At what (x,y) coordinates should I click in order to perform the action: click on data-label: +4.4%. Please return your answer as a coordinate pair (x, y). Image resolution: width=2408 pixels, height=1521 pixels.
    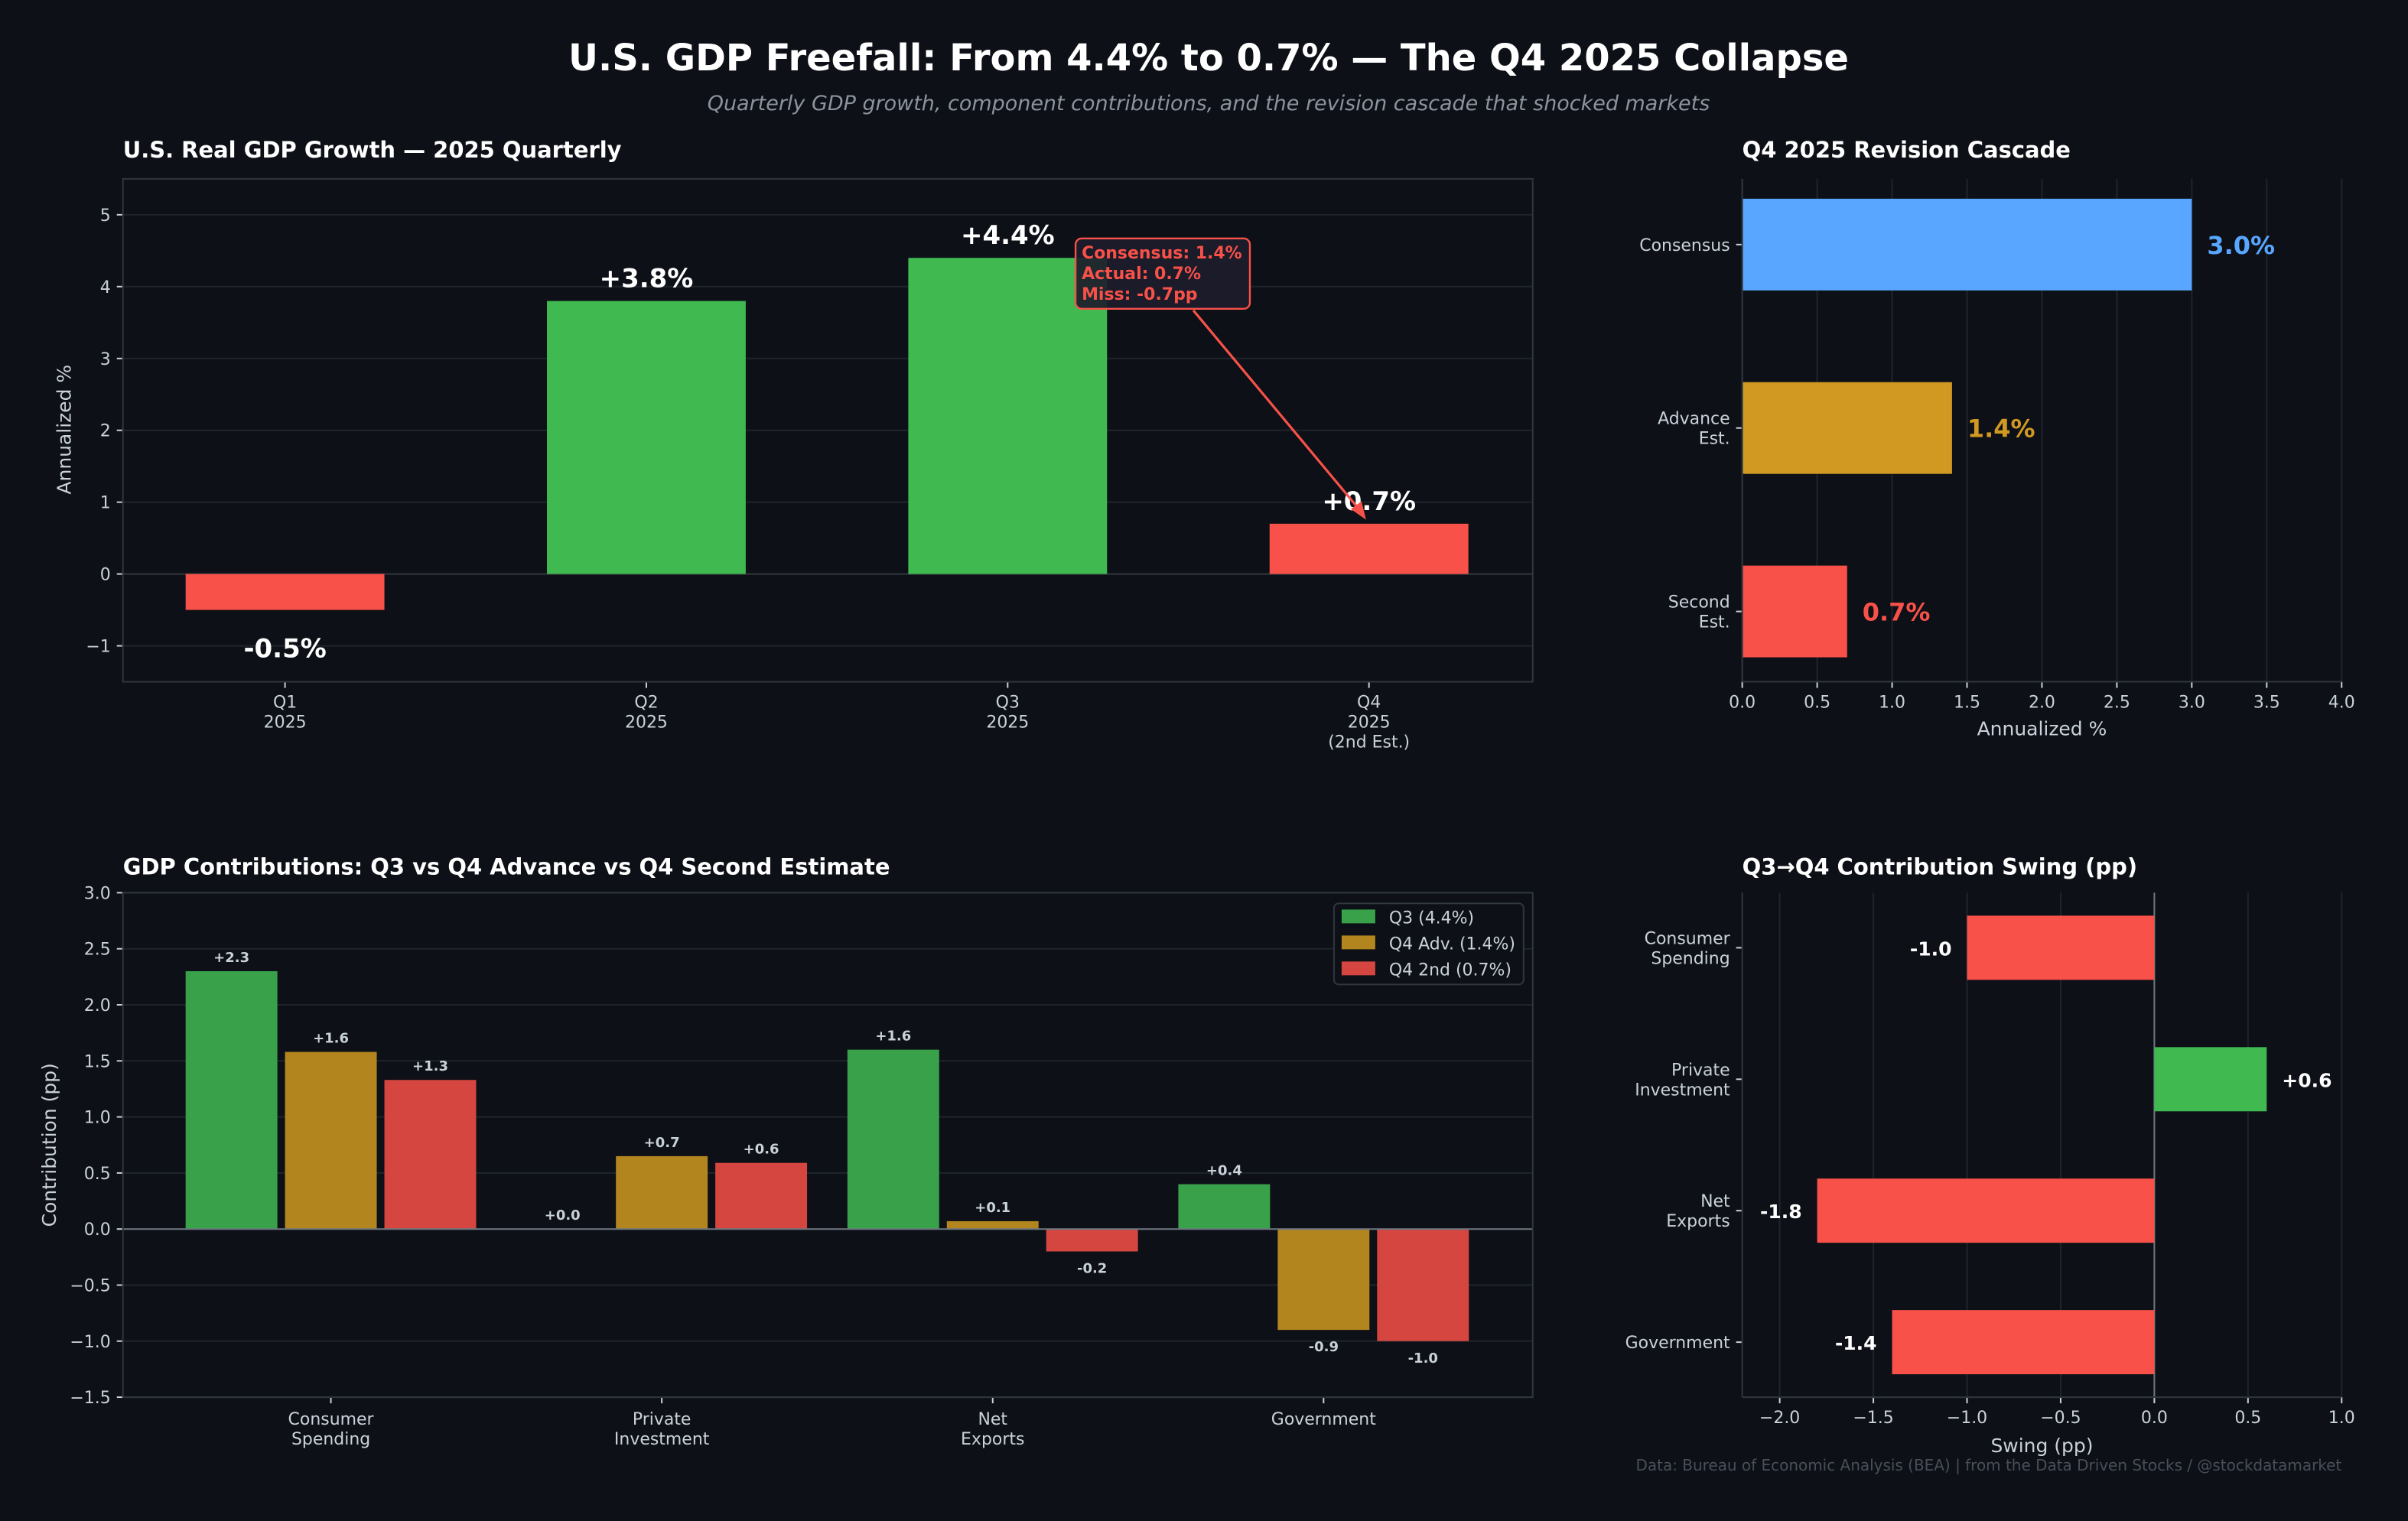
    Looking at the image, I should click on (1008, 235).